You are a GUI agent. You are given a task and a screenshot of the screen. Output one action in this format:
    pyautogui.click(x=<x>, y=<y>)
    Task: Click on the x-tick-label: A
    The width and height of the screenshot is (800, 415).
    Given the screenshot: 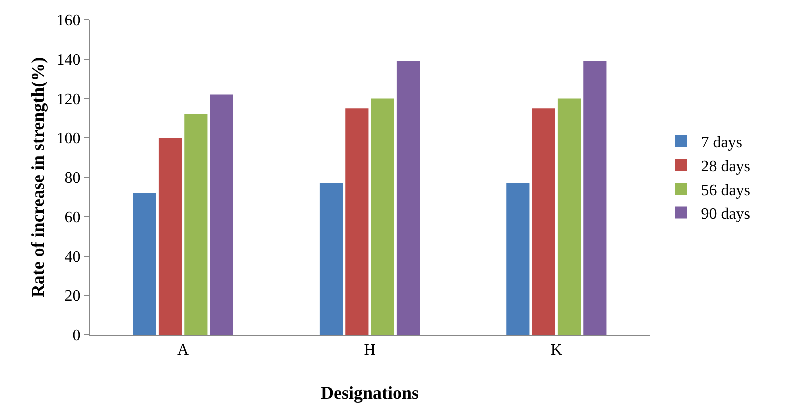 What is the action you would take?
    pyautogui.click(x=184, y=351)
    